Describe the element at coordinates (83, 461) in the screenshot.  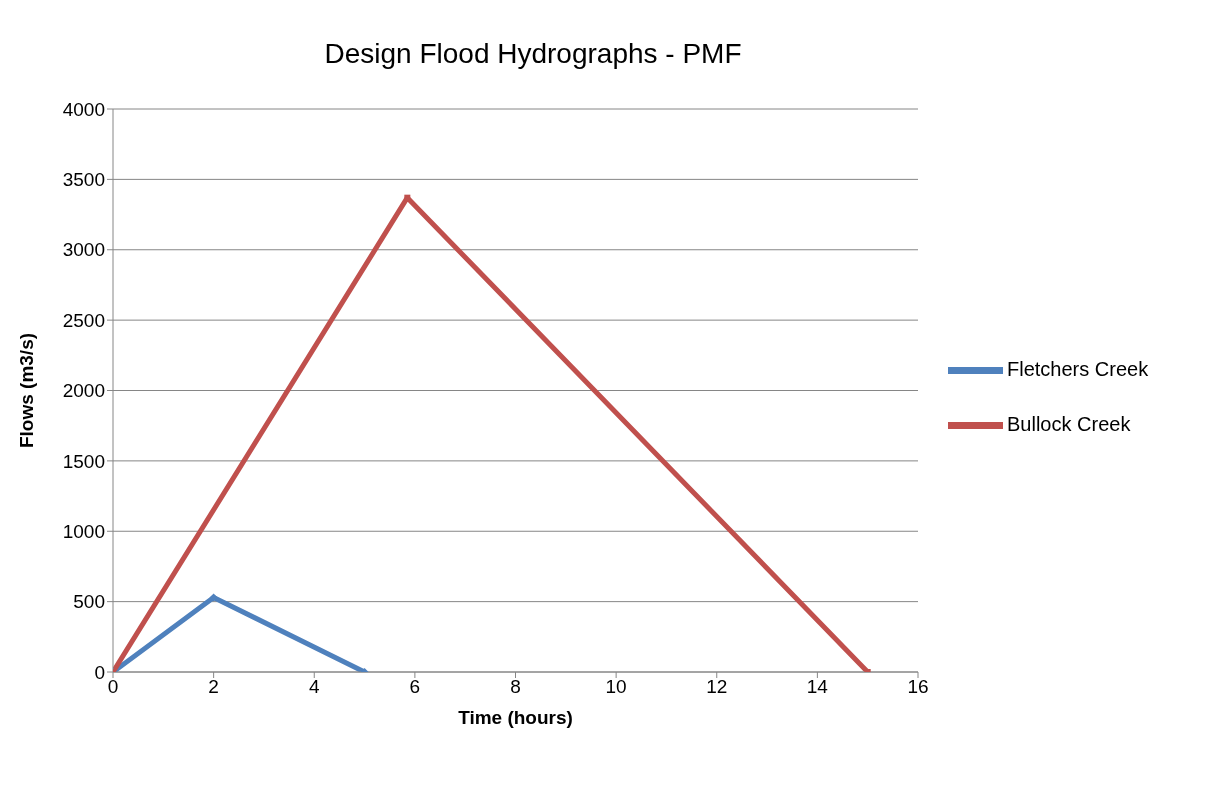
I see `y-tick-label: 1500` at that location.